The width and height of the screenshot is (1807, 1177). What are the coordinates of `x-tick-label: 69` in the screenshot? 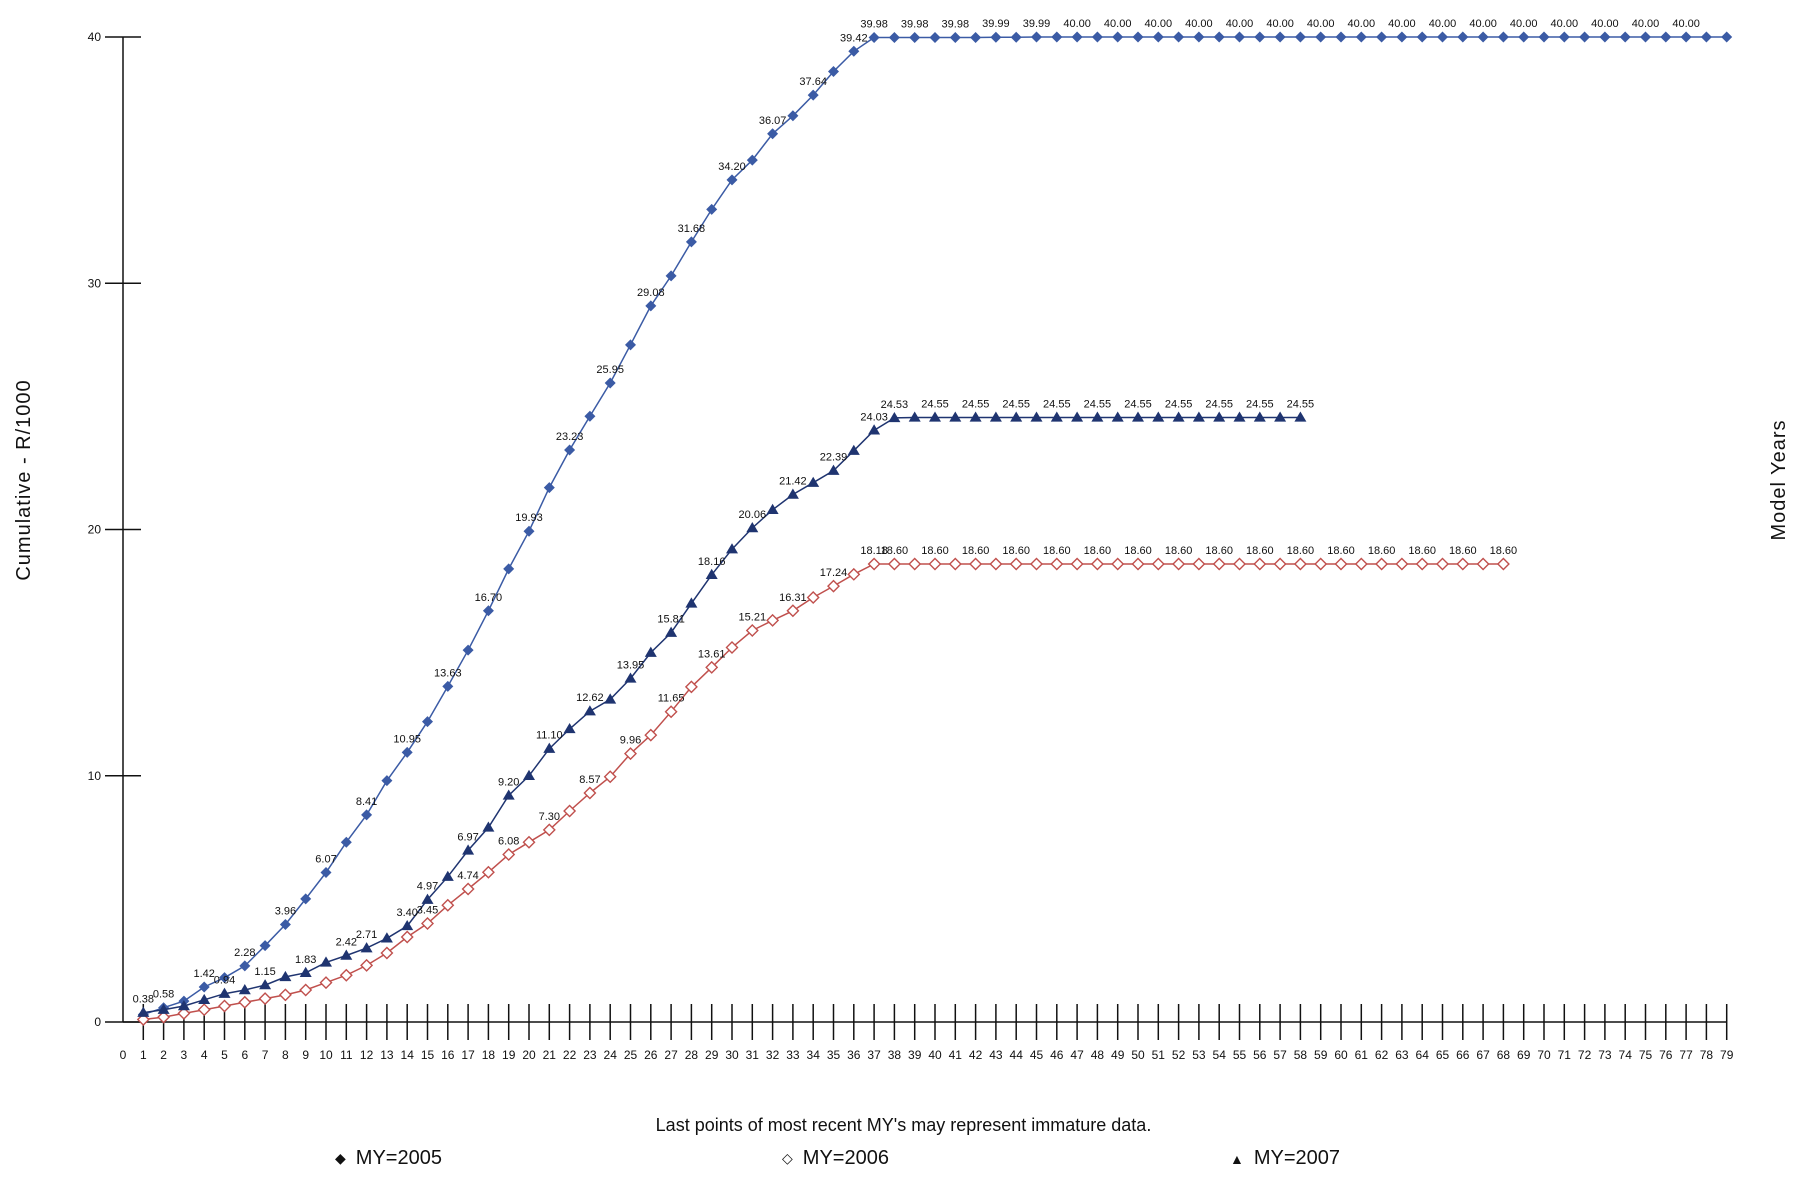 It's located at (1524, 1055).